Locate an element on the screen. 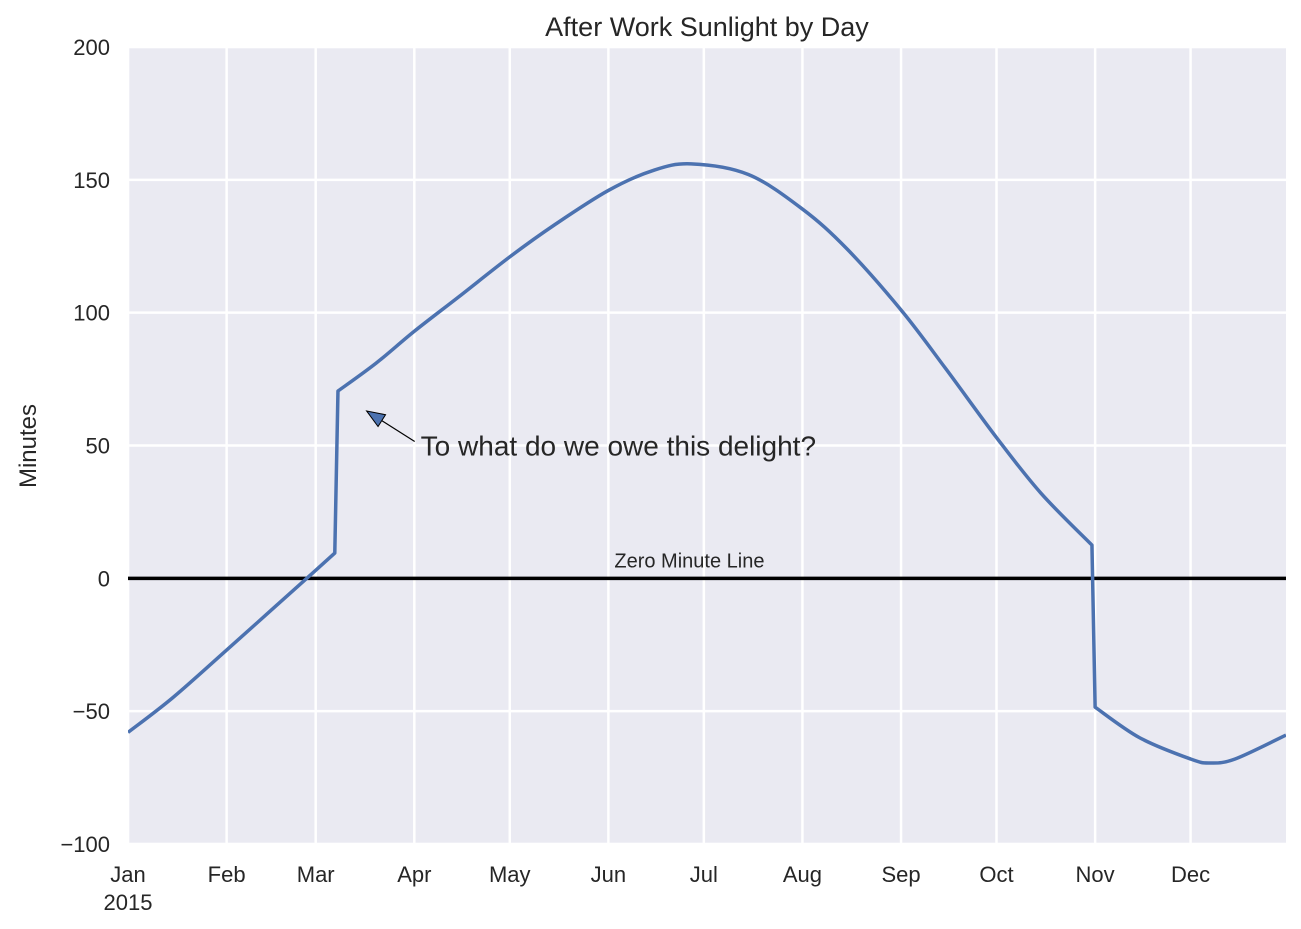  x-tick-label: Sep is located at coordinates (900, 874).